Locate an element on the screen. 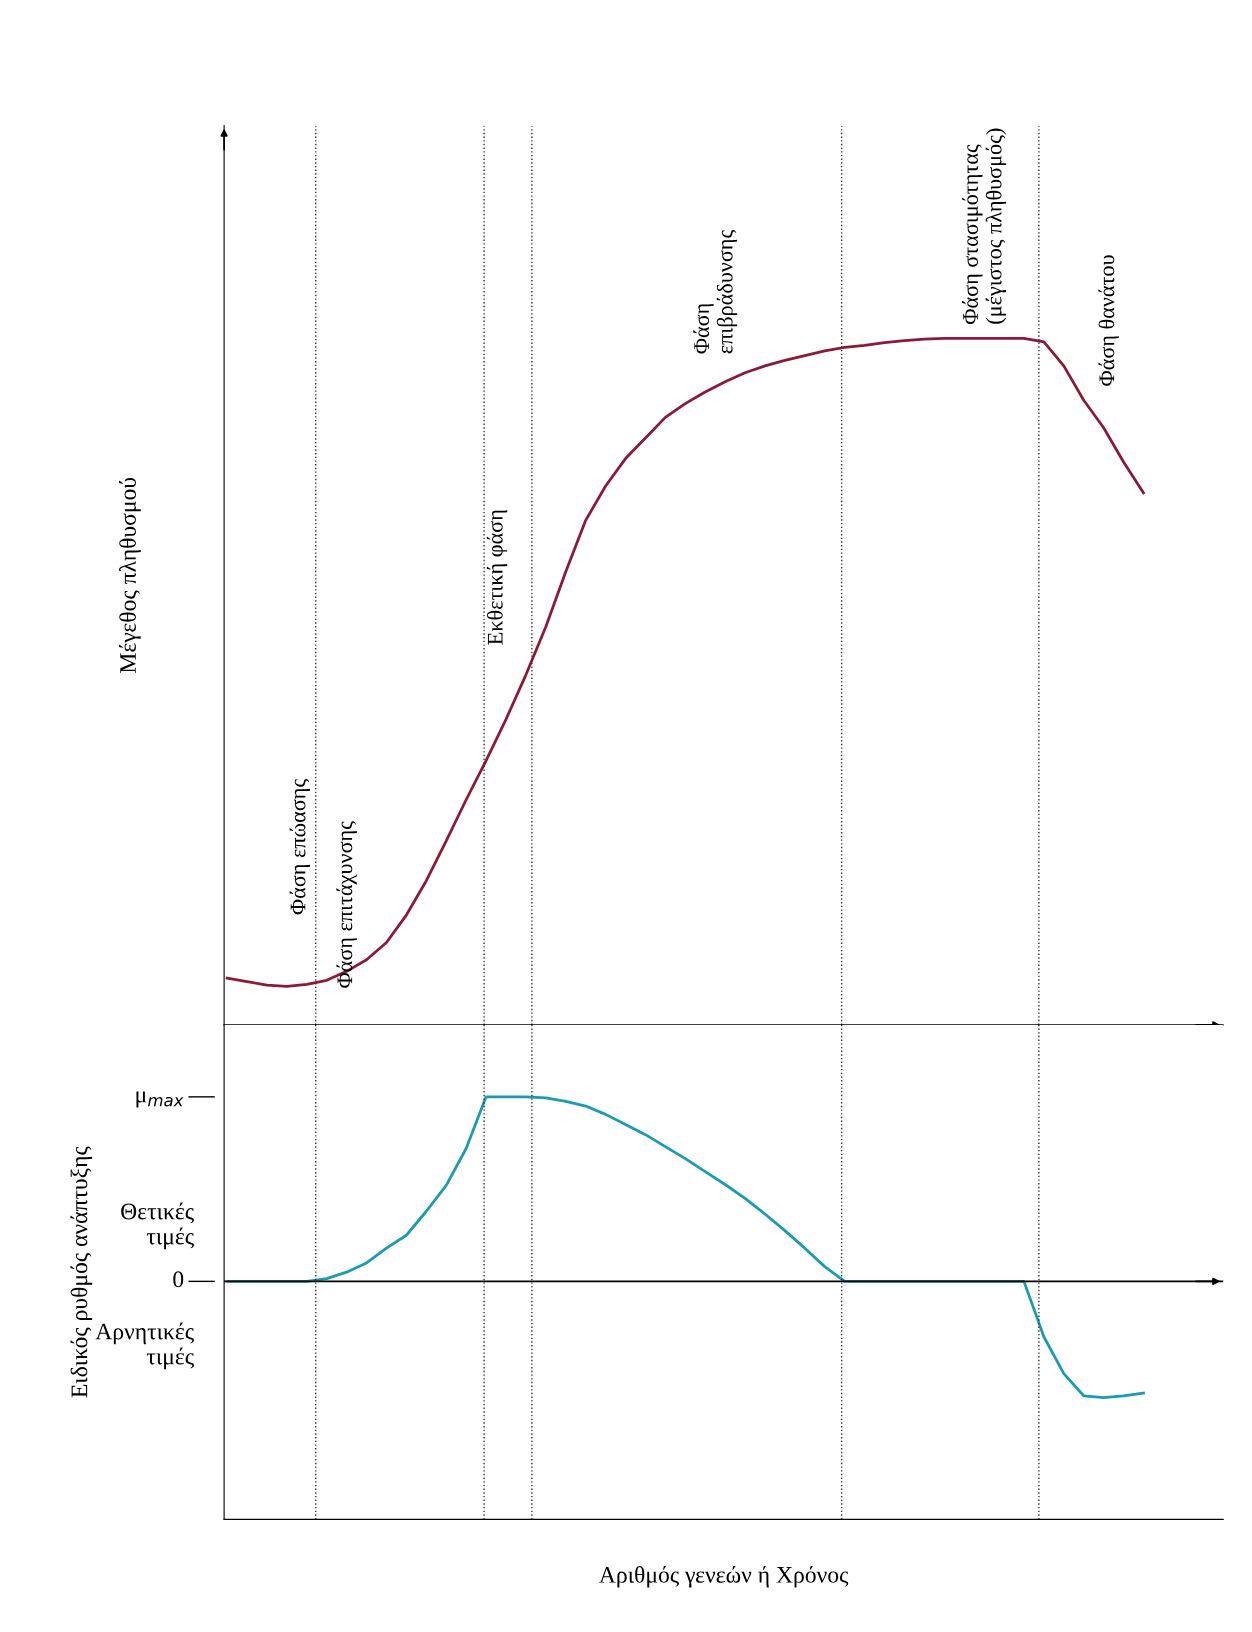 Image resolution: width=1252 pixels, height=1632 pixels. annotation: Εκθετική φάση is located at coordinates (497, 577).